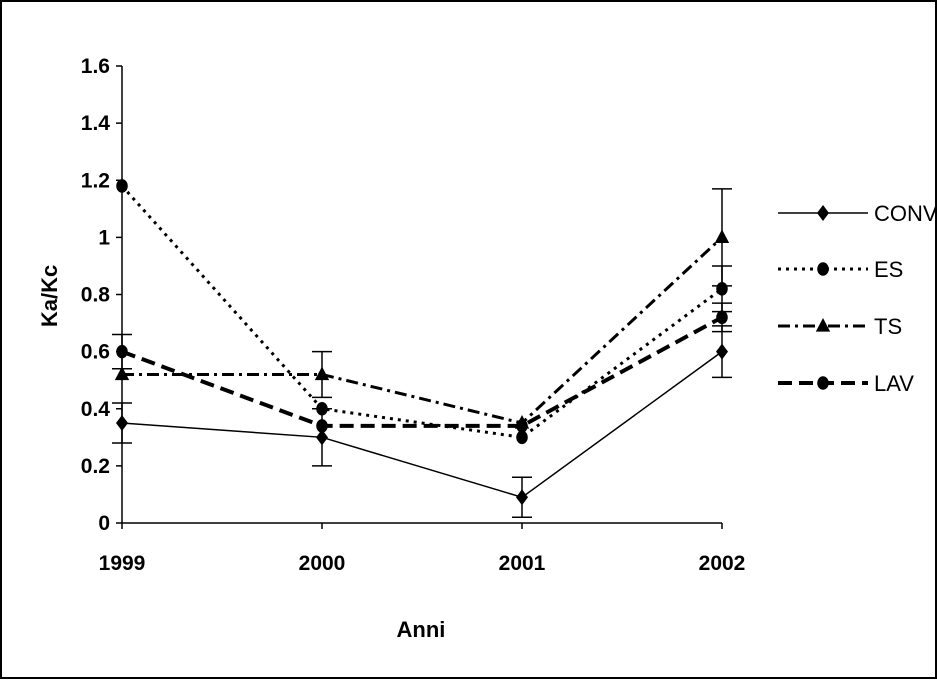 The height and width of the screenshot is (684, 937). What do you see at coordinates (95, 466) in the screenshot?
I see `y-tick-label: 0.2` at bounding box center [95, 466].